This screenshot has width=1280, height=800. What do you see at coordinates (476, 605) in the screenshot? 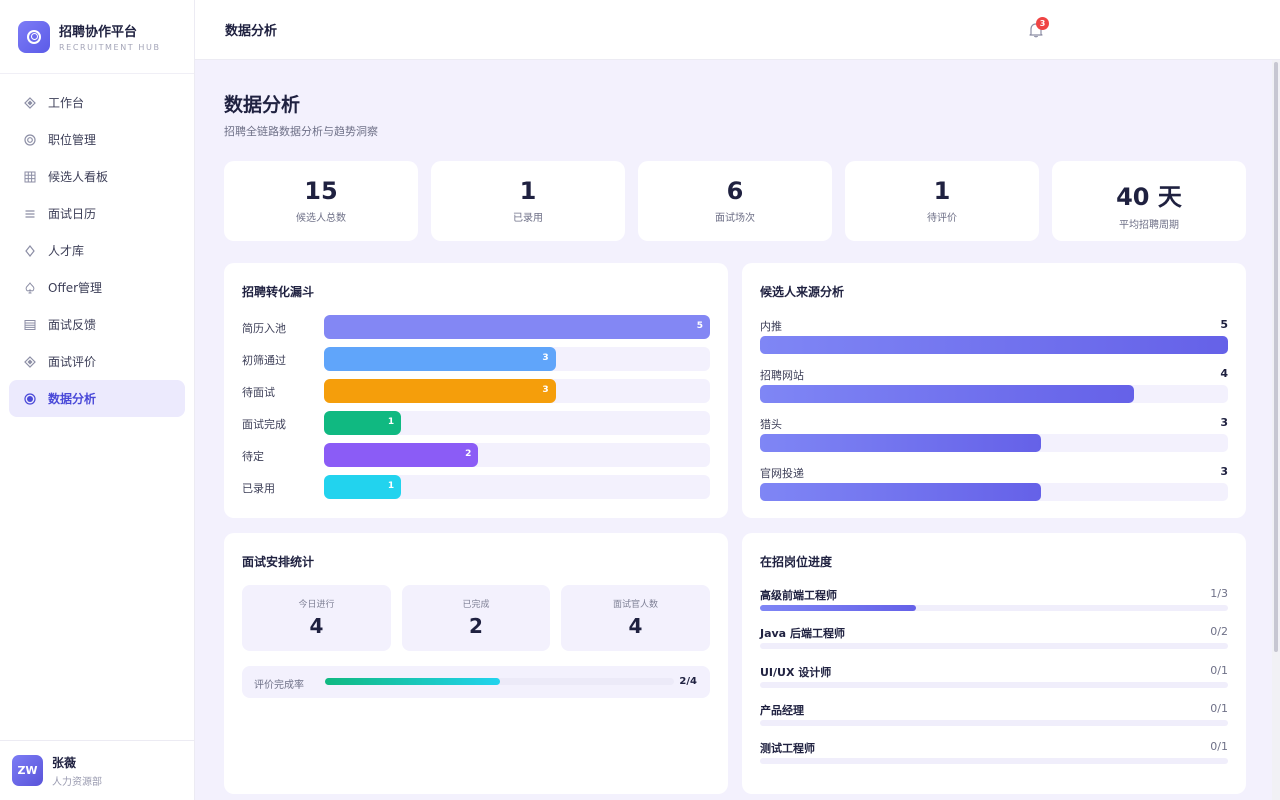
I see `mini-label: 已完成` at bounding box center [476, 605].